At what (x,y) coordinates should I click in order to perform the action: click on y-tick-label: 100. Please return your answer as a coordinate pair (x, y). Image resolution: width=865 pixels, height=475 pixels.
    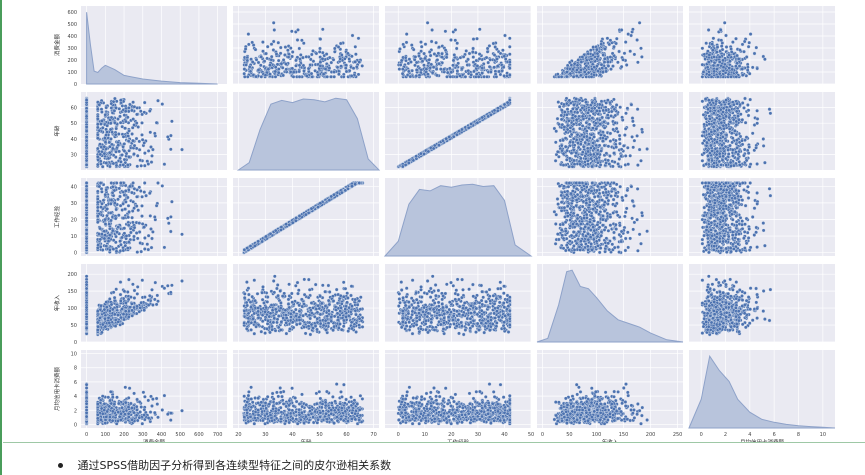
    Looking at the image, I should click on (72, 73).